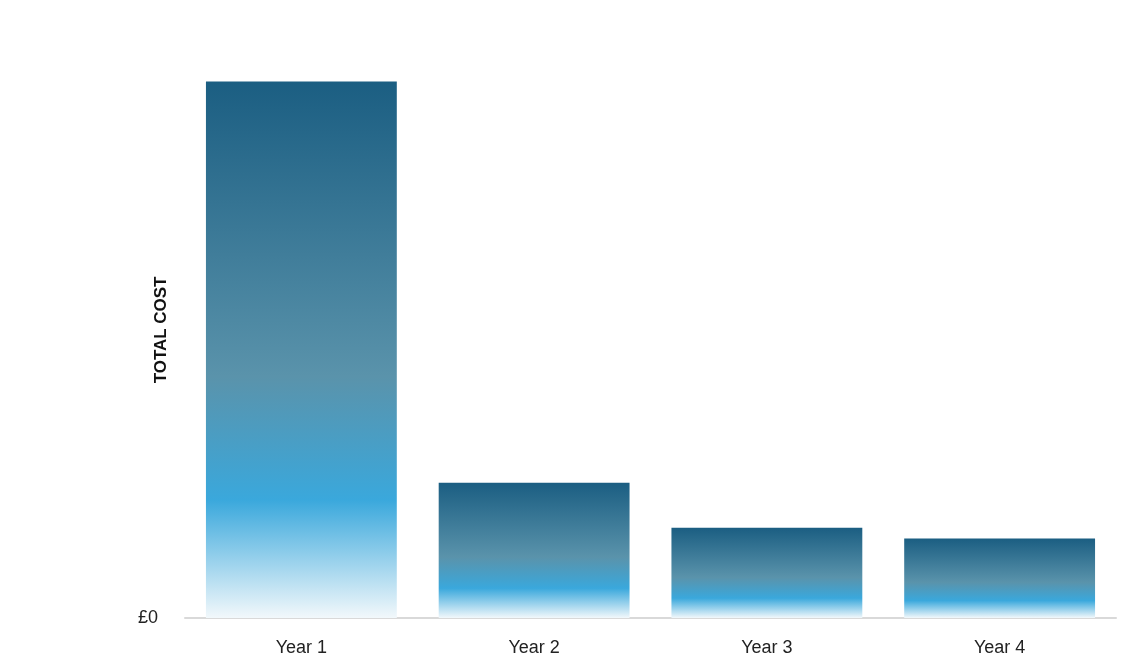  I want to click on x-tick-label: Year 3, so click(767, 647).